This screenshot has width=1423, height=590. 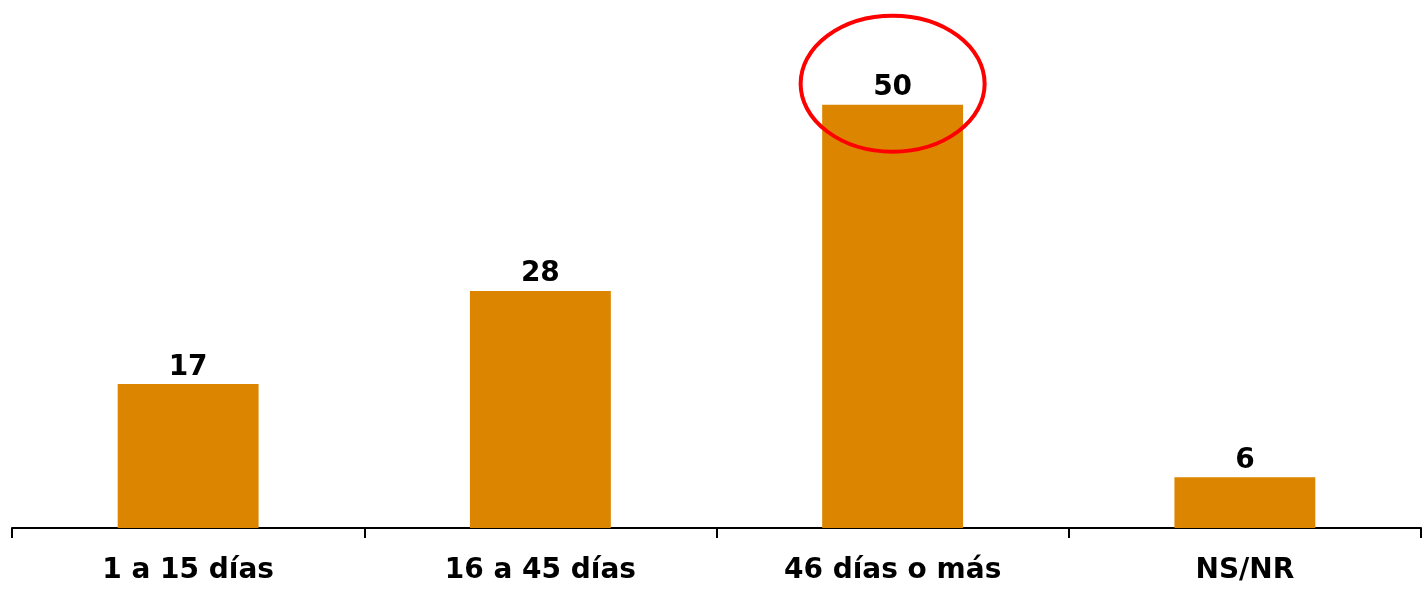 What do you see at coordinates (892, 568) in the screenshot?
I see `x-tick-label: 46 días o más` at bounding box center [892, 568].